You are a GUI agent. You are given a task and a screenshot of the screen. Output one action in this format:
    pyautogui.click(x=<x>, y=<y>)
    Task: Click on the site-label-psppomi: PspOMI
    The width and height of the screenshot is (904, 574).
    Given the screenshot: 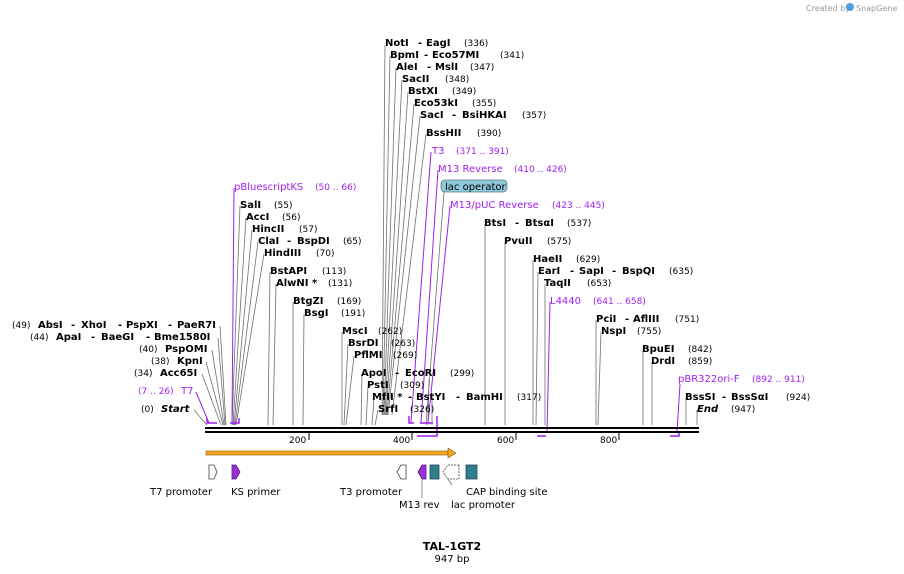 What is the action you would take?
    pyautogui.click(x=186, y=349)
    